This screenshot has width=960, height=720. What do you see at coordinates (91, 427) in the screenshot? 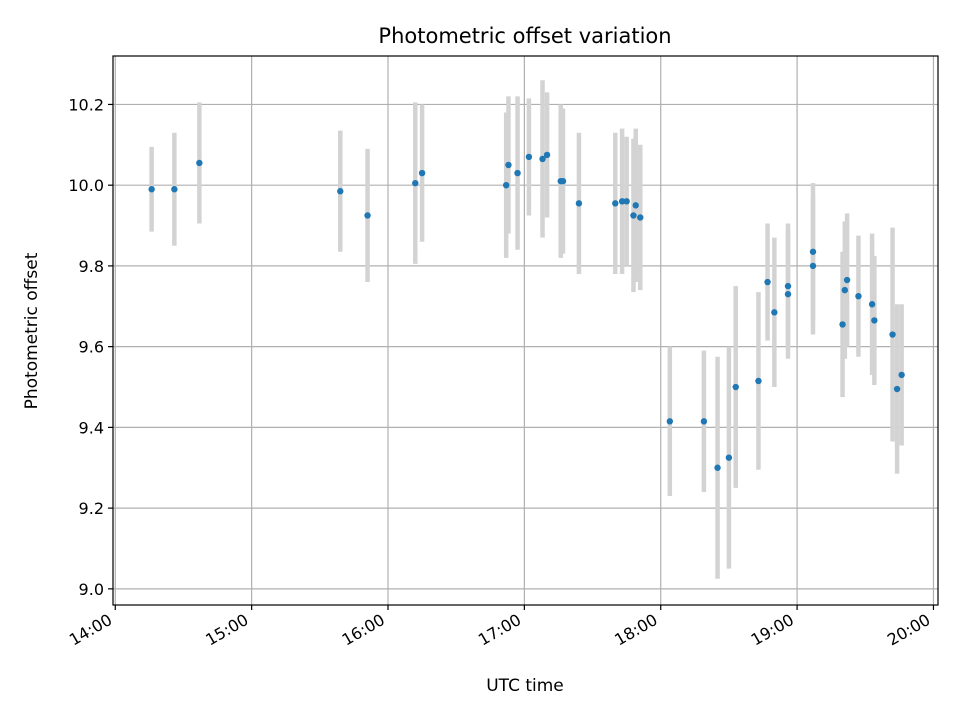
I see `y-tick-label: 9.4` at bounding box center [91, 427].